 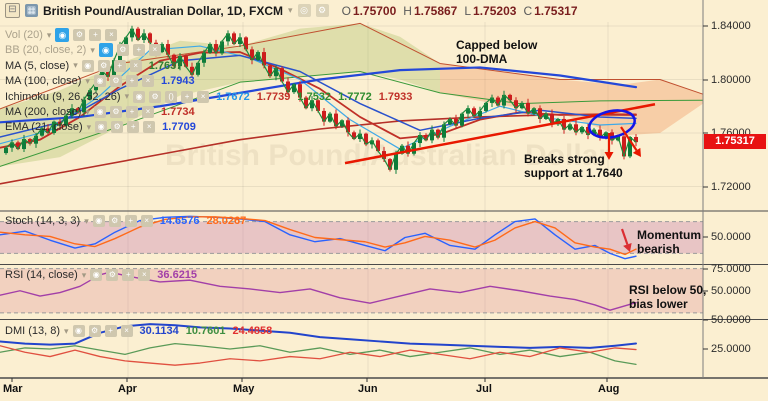 What do you see at coordinates (407, 10) in the screenshot?
I see `ohlc-label: H` at bounding box center [407, 10].